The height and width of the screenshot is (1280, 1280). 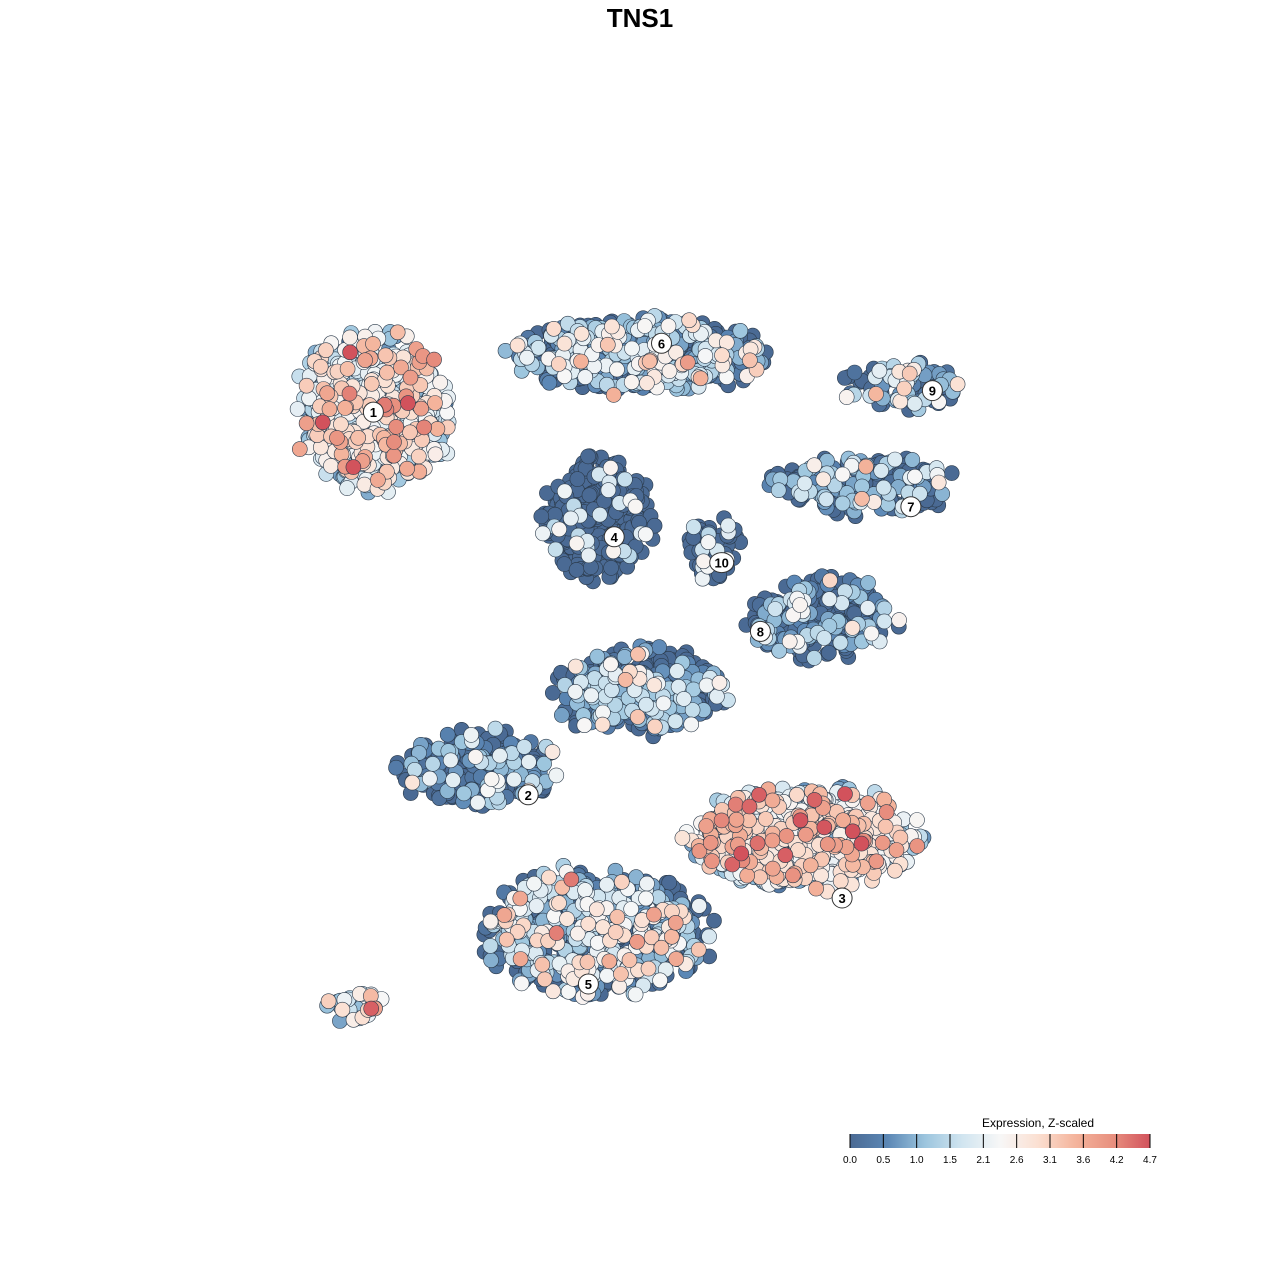 I want to click on cluster-label-2: 2, so click(x=528, y=795).